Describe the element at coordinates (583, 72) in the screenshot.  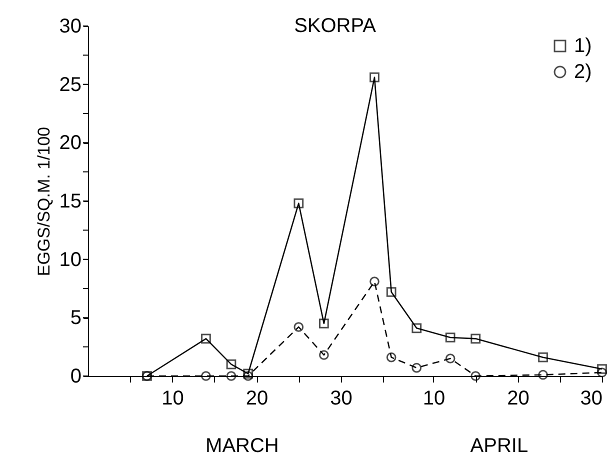
I see `legend-label: 2)` at that location.